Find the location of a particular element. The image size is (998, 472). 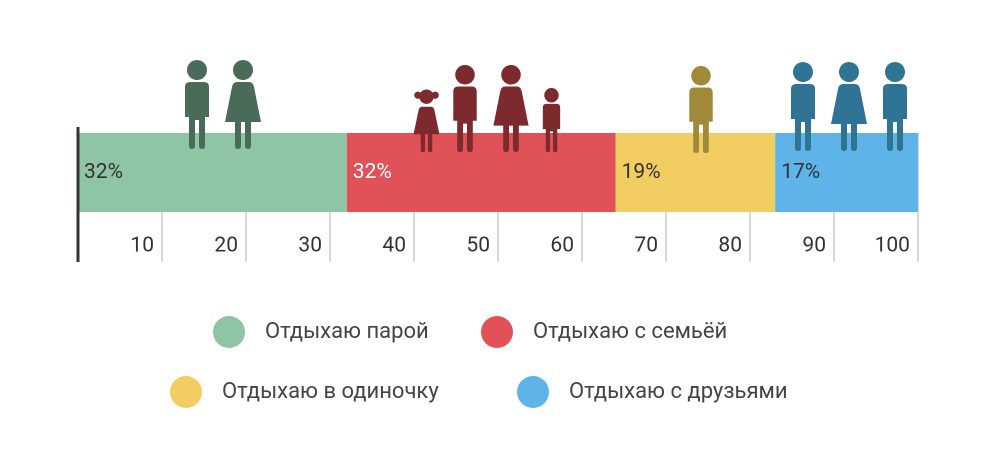

x-tick-label: 90 is located at coordinates (814, 246).